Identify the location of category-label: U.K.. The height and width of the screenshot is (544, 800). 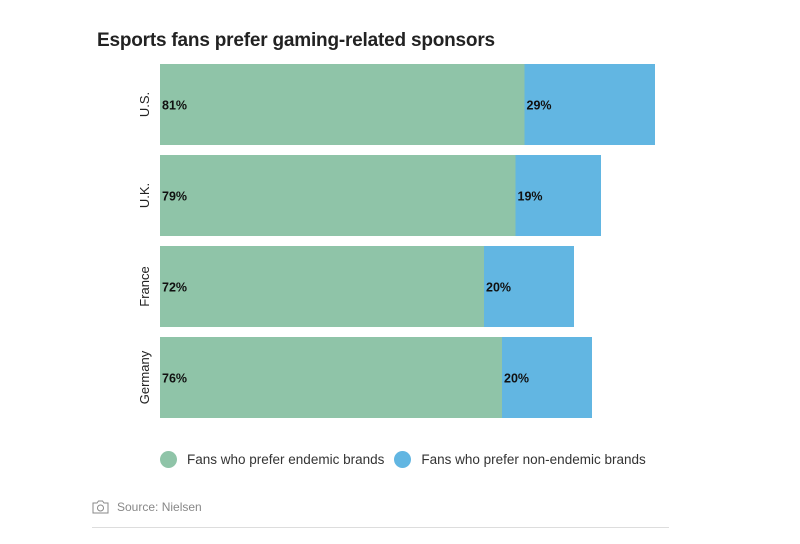
(144, 195).